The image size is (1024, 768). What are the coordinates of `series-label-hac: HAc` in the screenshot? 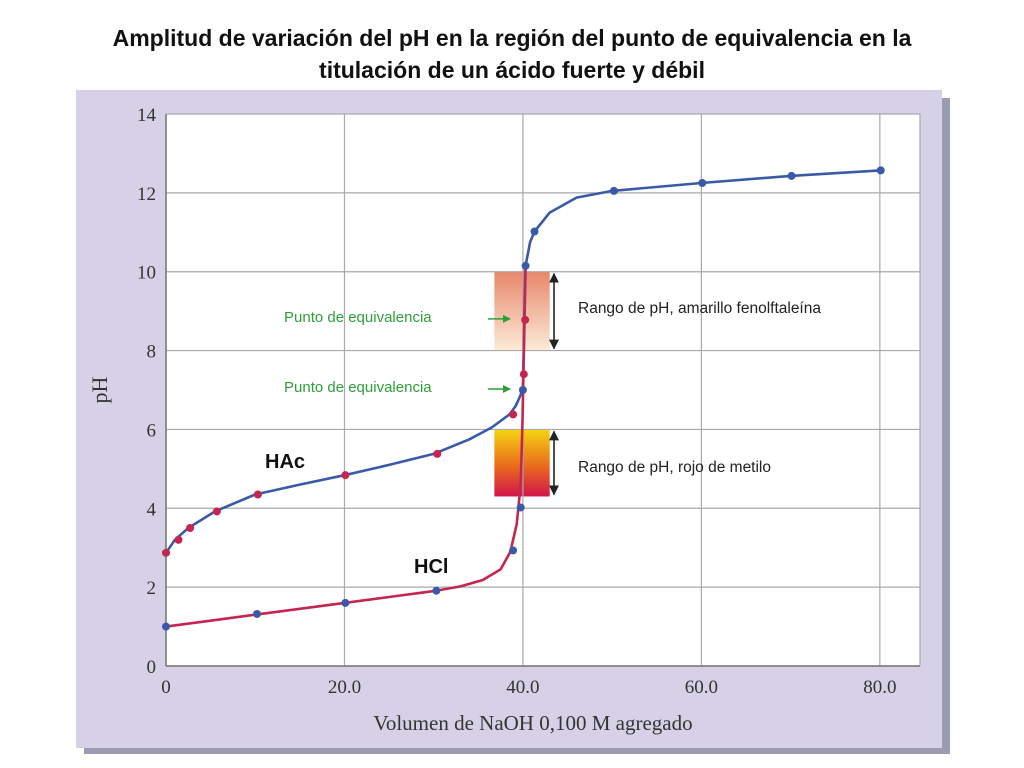 It's located at (285, 462).